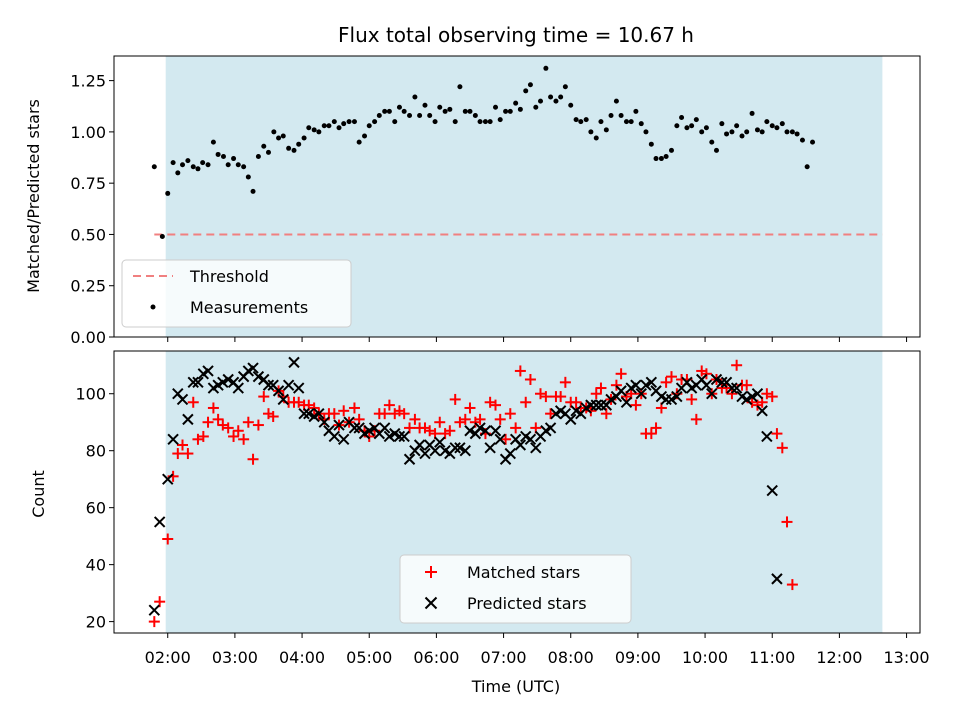  Describe the element at coordinates (236, 293) in the screenshot. I see `top-legend: Threshold Measurements` at that location.